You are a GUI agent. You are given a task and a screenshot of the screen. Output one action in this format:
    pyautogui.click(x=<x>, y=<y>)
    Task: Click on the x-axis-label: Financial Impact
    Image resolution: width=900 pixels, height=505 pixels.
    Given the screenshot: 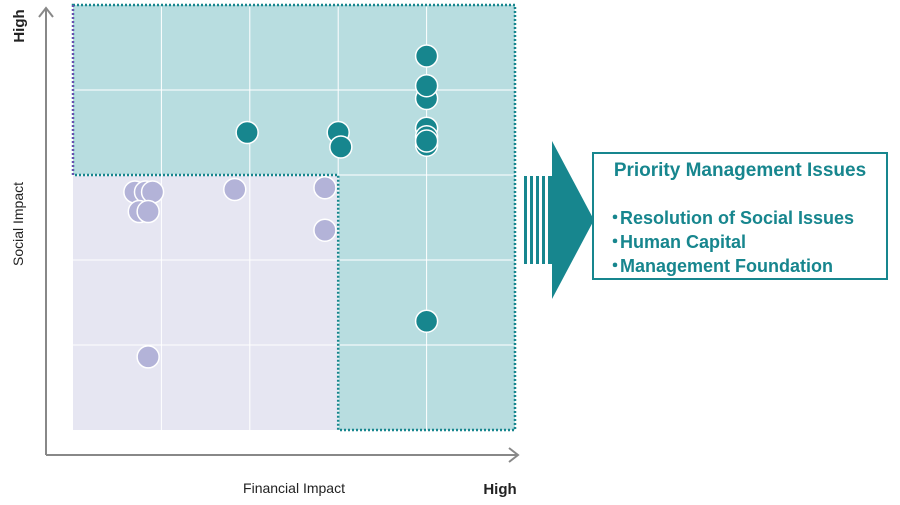 What is the action you would take?
    pyautogui.click(x=294, y=488)
    